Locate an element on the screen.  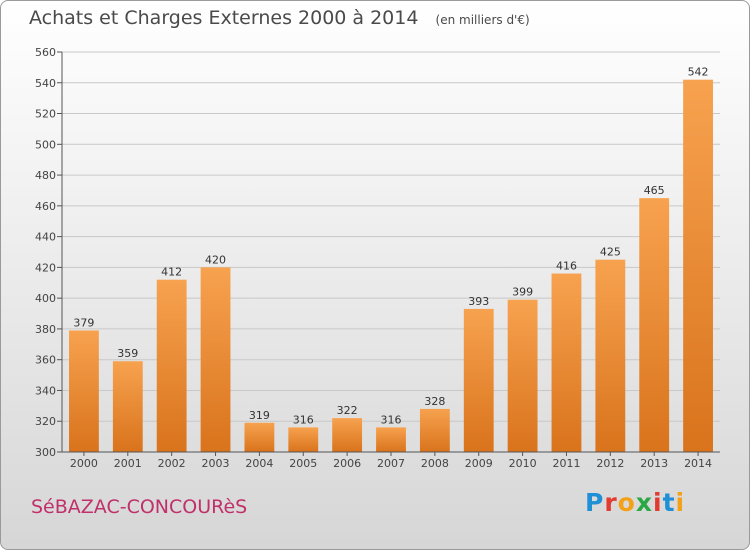
logo-letter: t is located at coordinates (669, 502).